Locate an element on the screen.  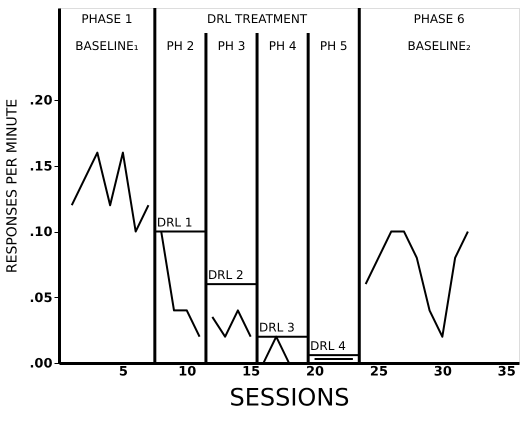
y-tick-label: .15 is located at coordinates (40, 166).